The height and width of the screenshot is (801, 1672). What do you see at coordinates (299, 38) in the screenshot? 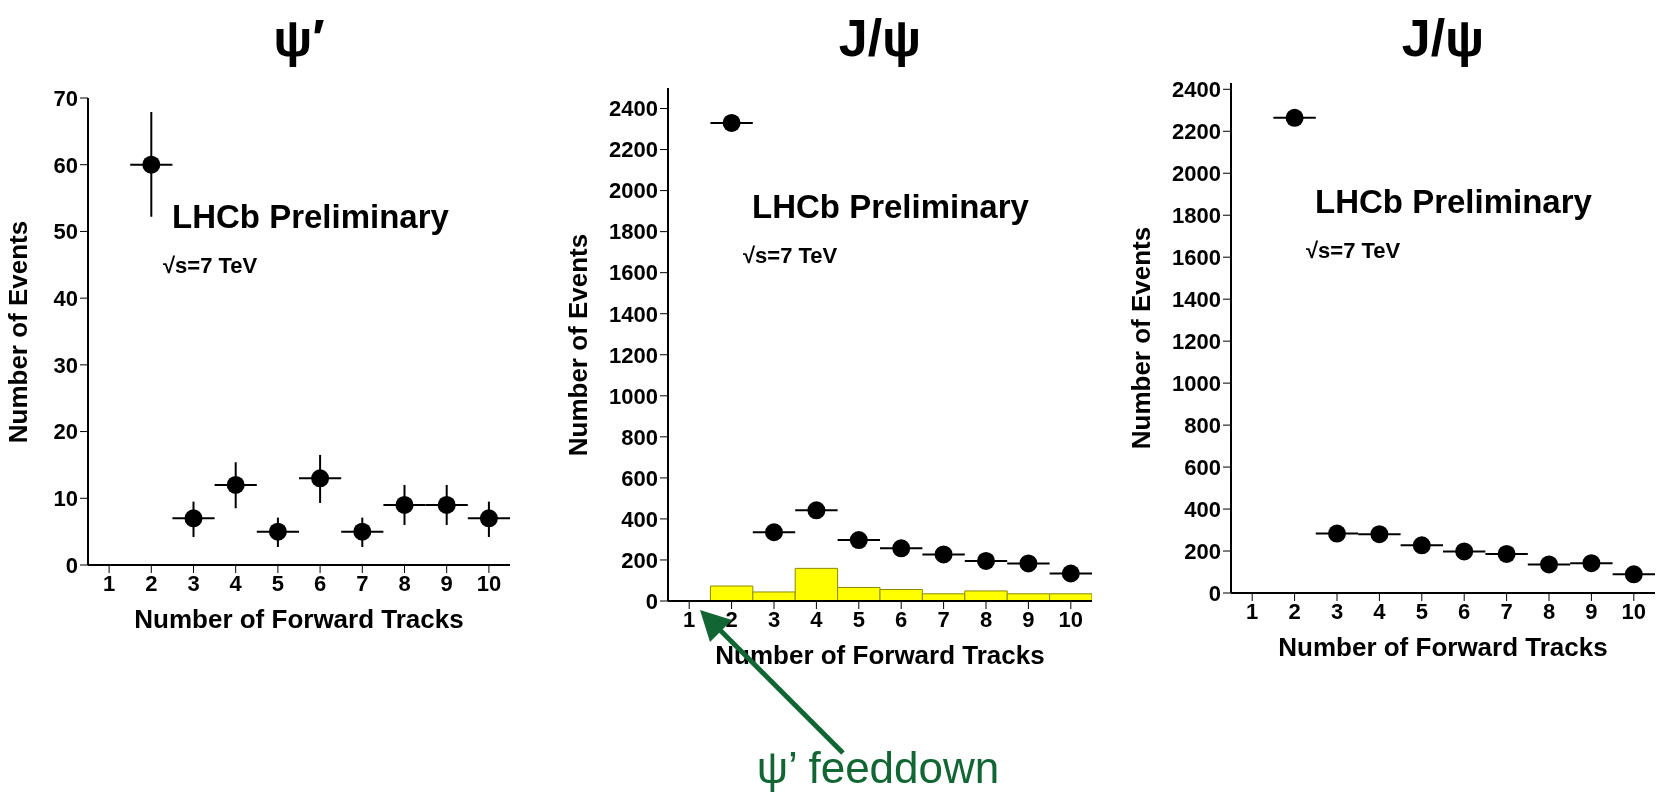
I see `chart-title: ψ′` at bounding box center [299, 38].